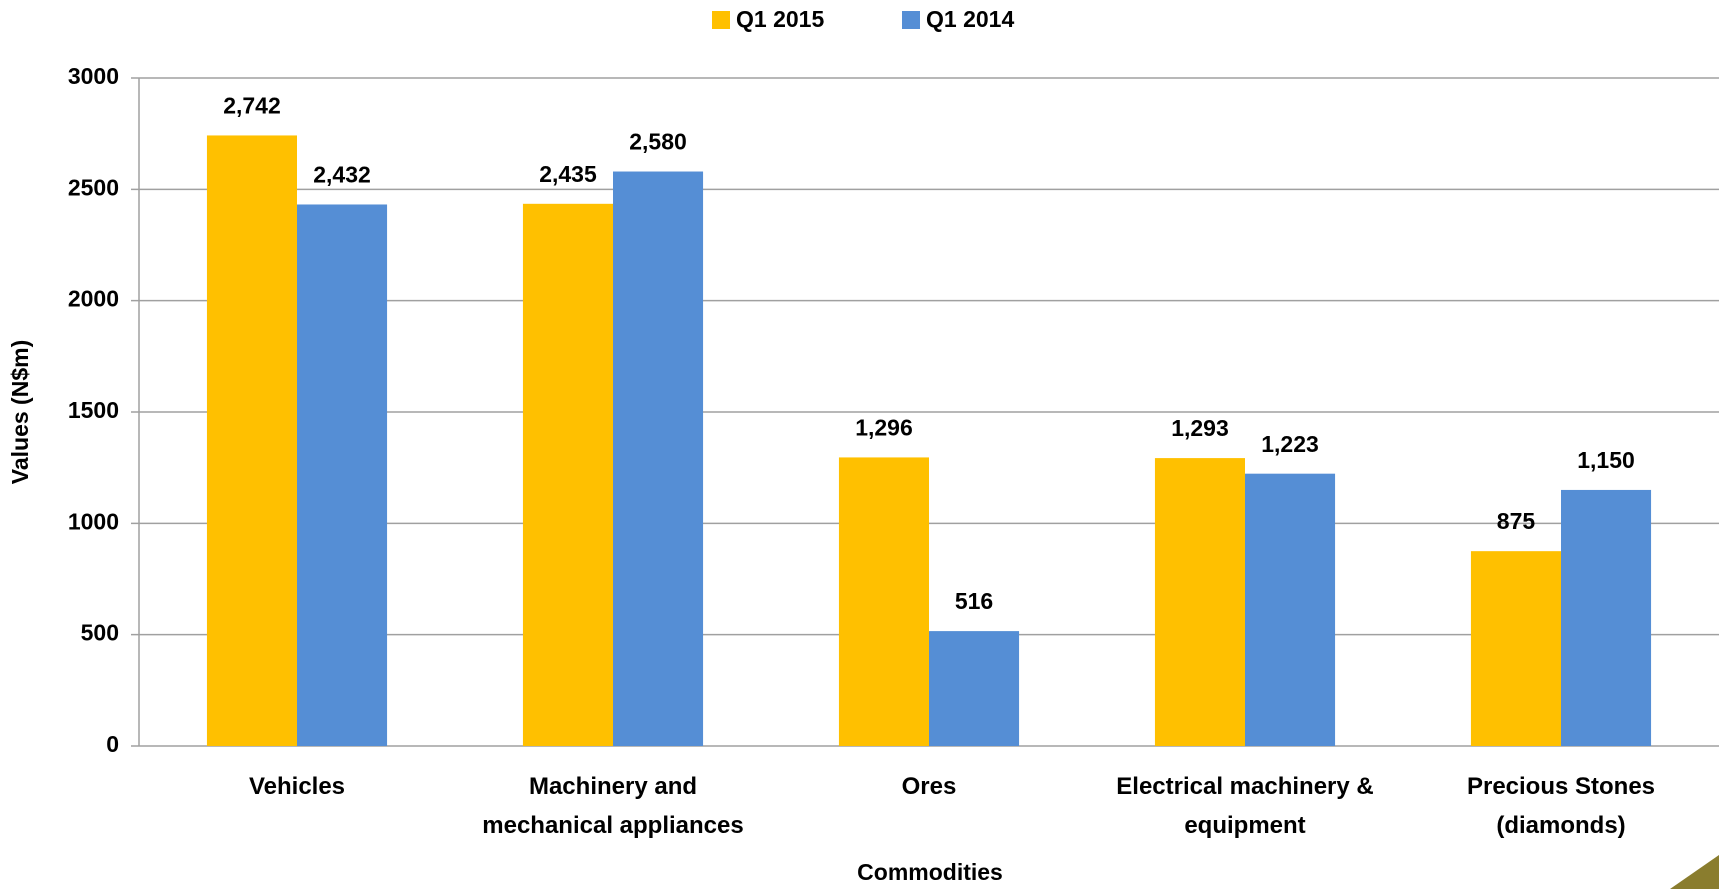 This screenshot has height=889, width=1719. Describe the element at coordinates (297, 786) in the screenshot. I see `x-tick-label: Vehicles` at that location.